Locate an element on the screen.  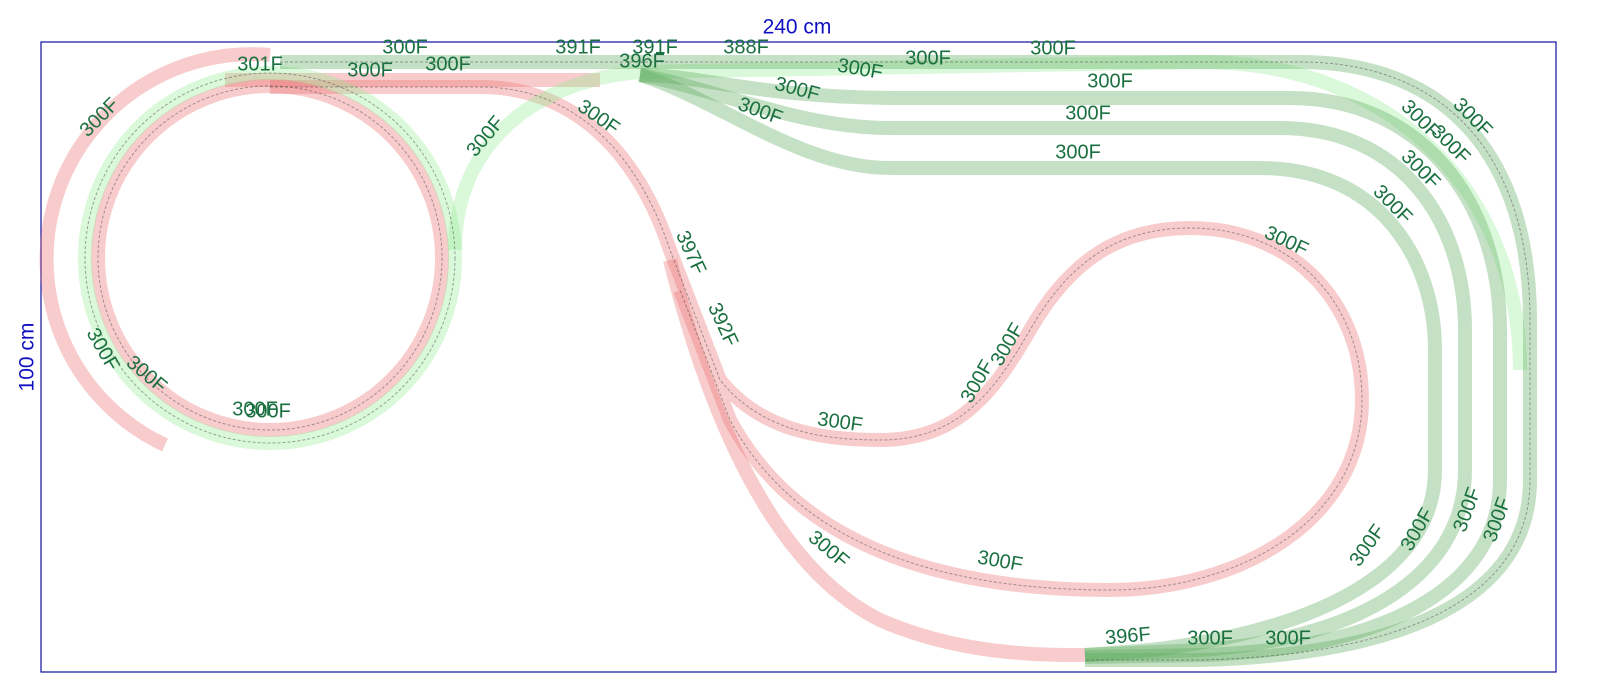
track-pale is located at coordinates (270, 258).